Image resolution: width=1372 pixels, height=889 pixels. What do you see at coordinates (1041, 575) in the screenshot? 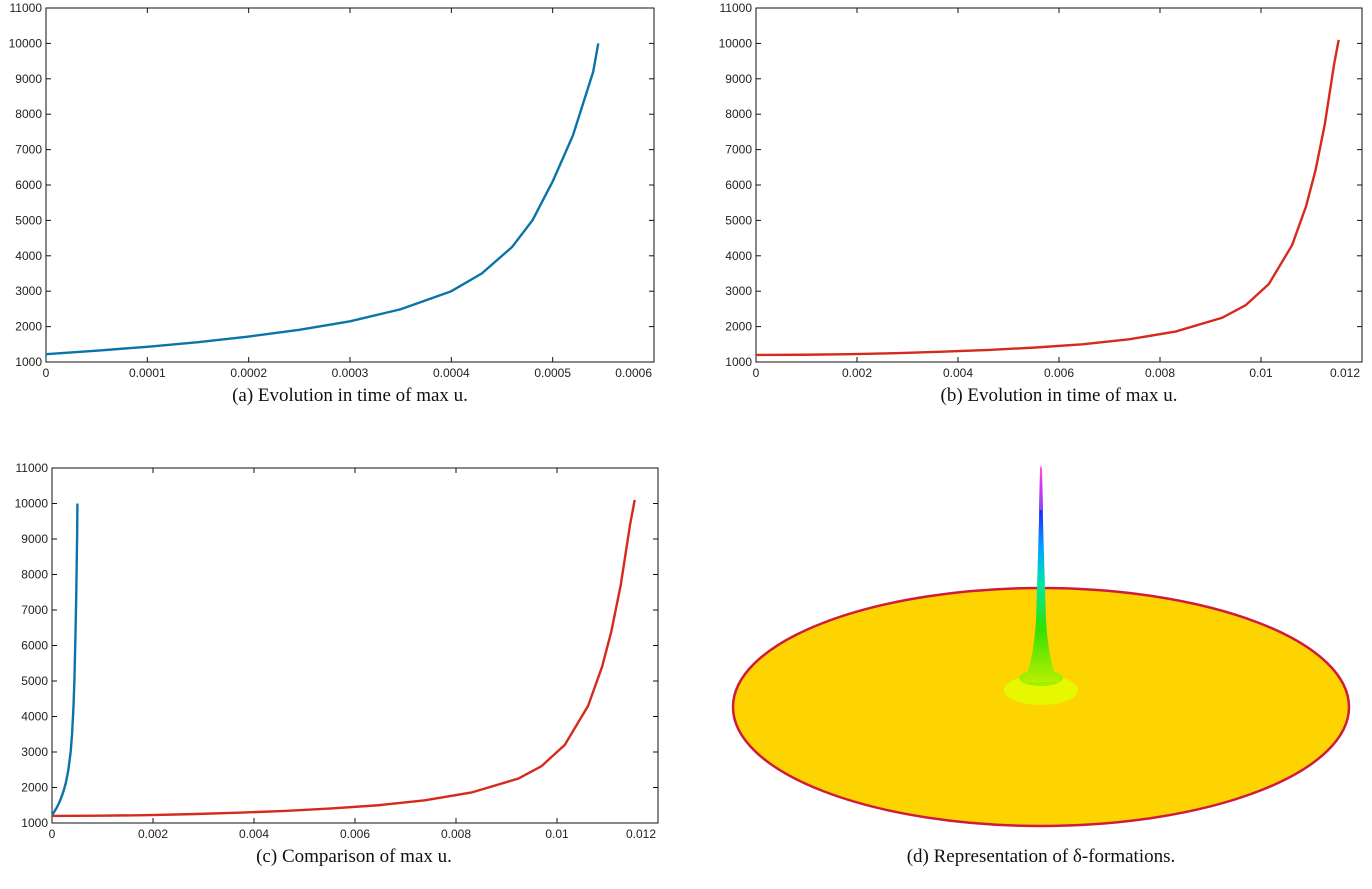
I see `delta-spike` at bounding box center [1041, 575].